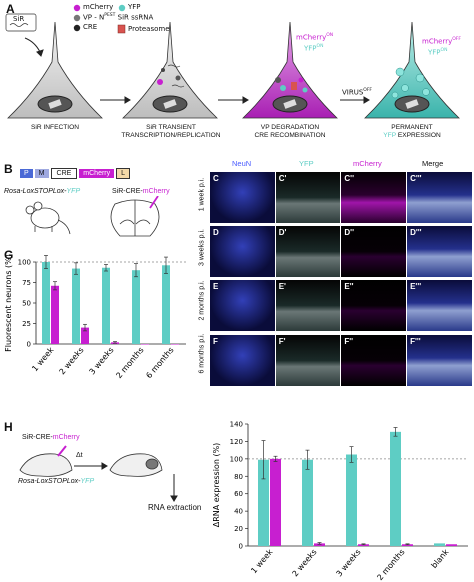  What do you see at coordinates (118, 17) in the screenshot?
I see `legend-vp-label: VP - NPEST SiR ssRNA` at bounding box center [118, 17].